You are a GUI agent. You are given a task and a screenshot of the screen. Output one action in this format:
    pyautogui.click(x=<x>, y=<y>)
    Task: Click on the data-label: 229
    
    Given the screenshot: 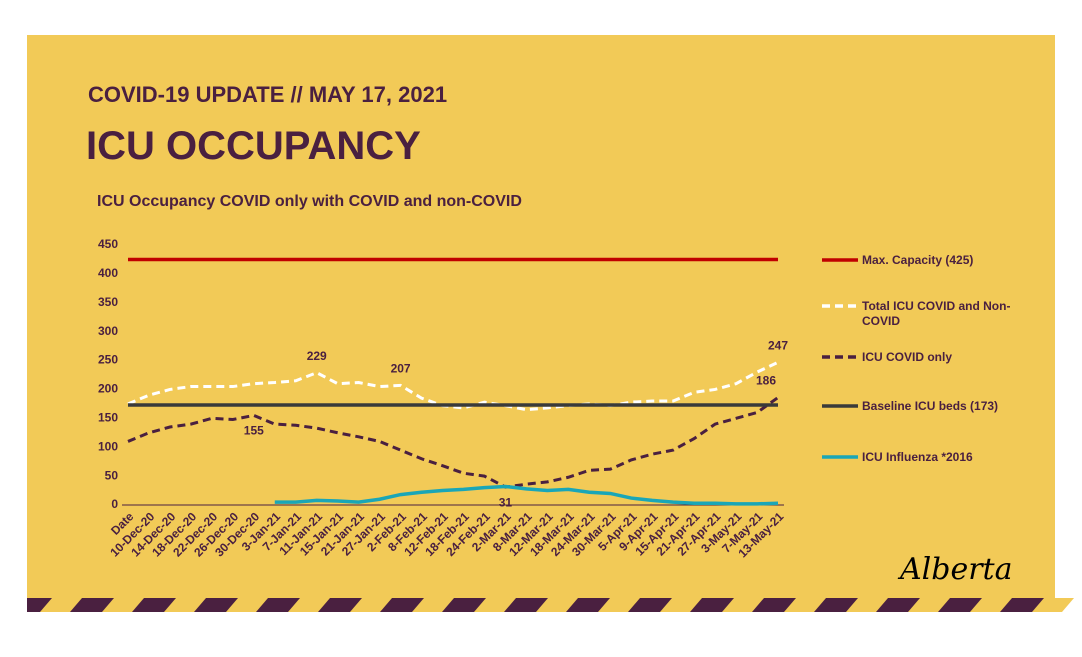 What is the action you would take?
    pyautogui.click(x=317, y=356)
    